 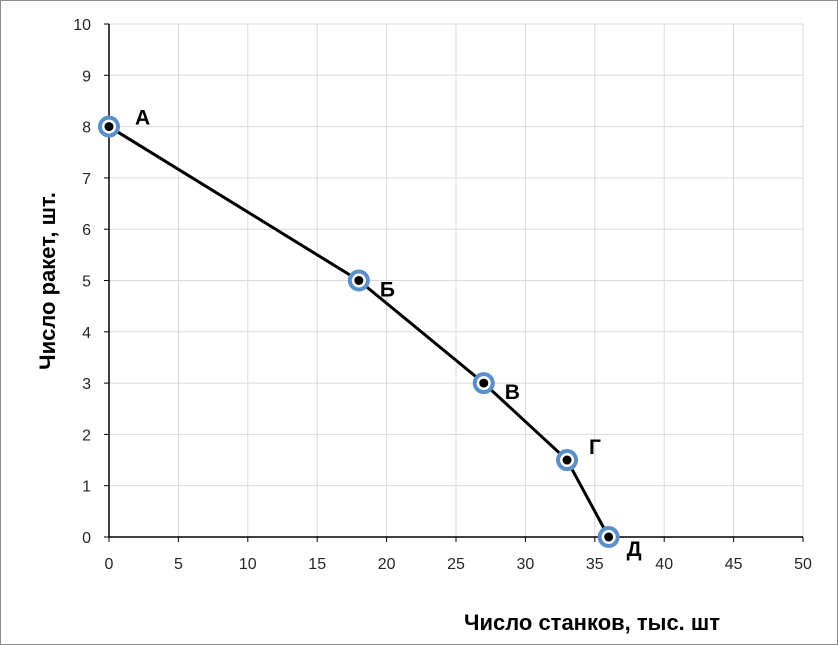 I want to click on x-tick-label: 30, so click(x=526, y=564).